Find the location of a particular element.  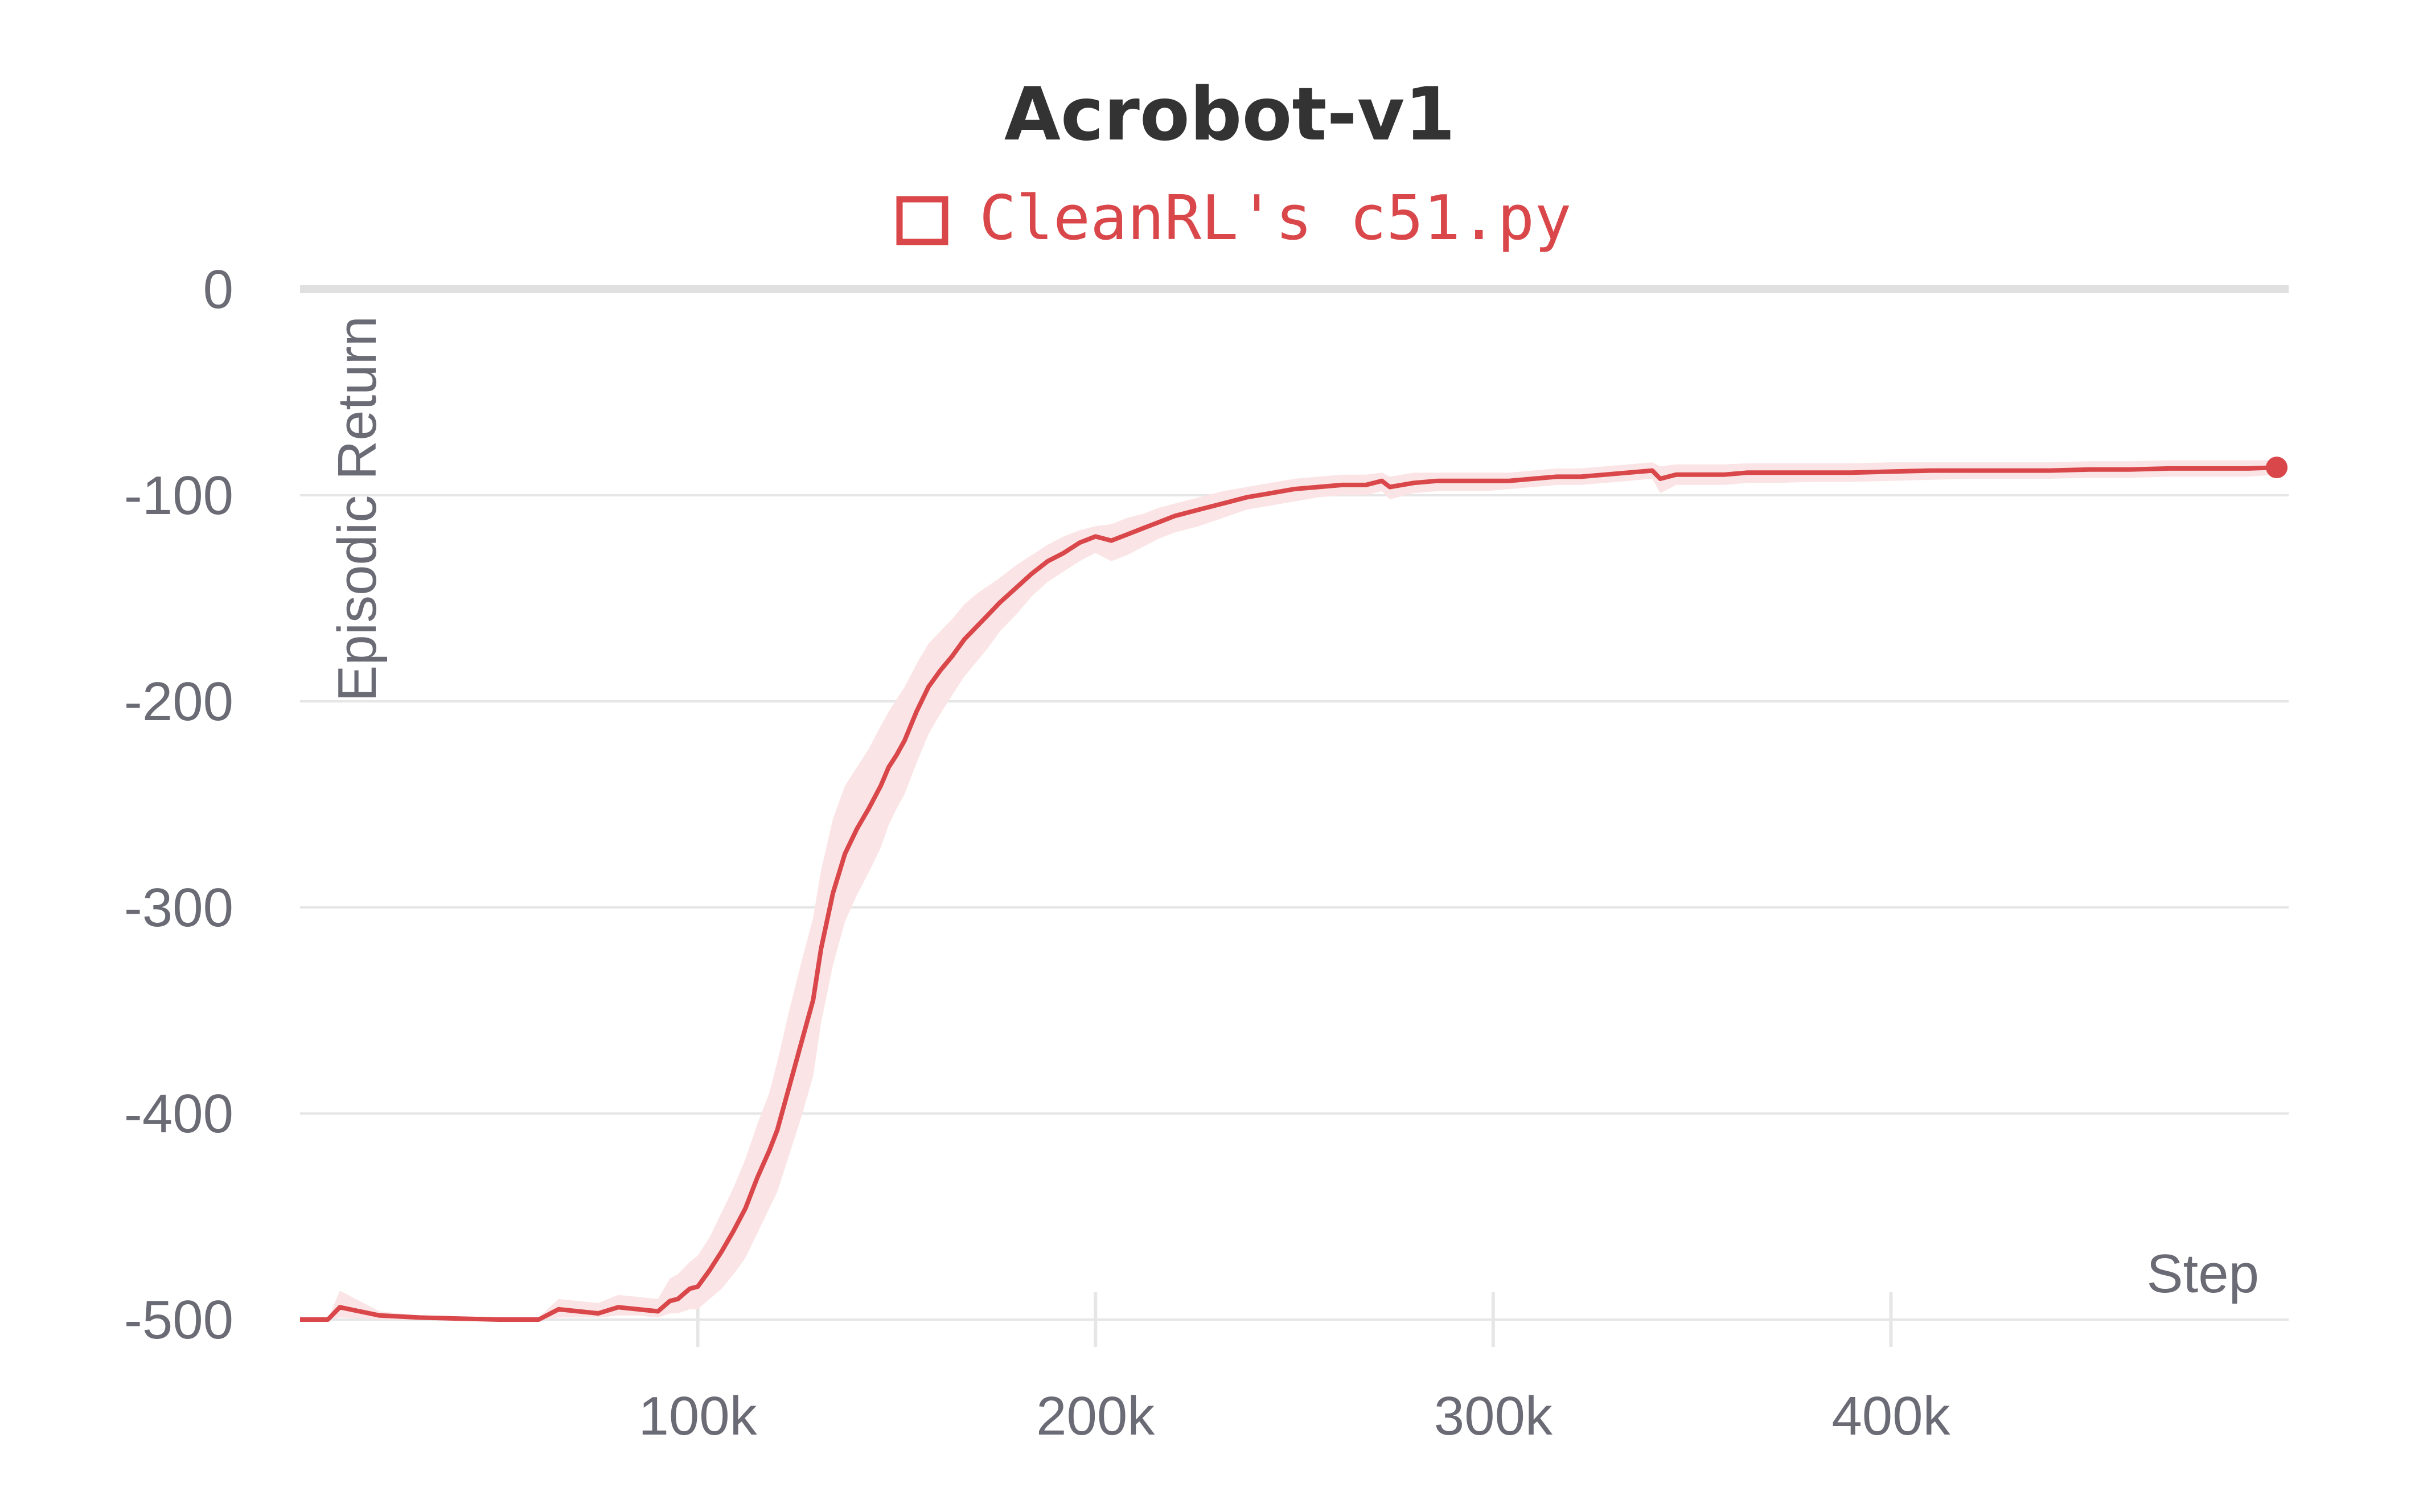

y-tick-label: -500 is located at coordinates (178, 1319).